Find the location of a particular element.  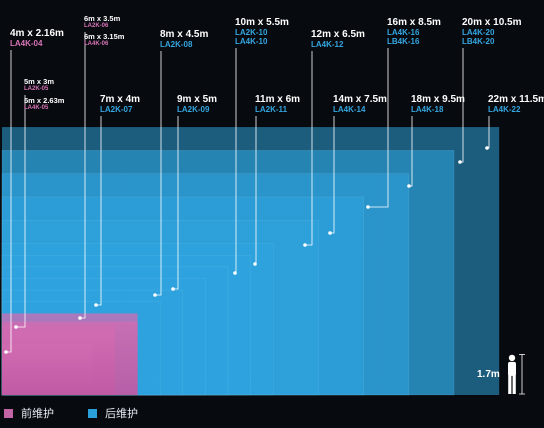

human-figure-icon is located at coordinates (512, 374).